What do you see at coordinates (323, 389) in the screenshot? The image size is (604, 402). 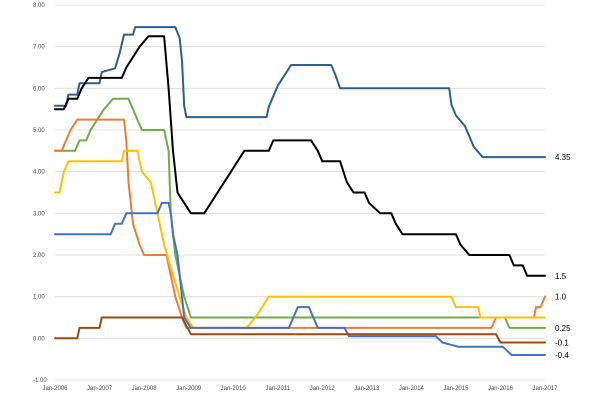 I see `x-tick-label: Jan-2012` at bounding box center [323, 389].